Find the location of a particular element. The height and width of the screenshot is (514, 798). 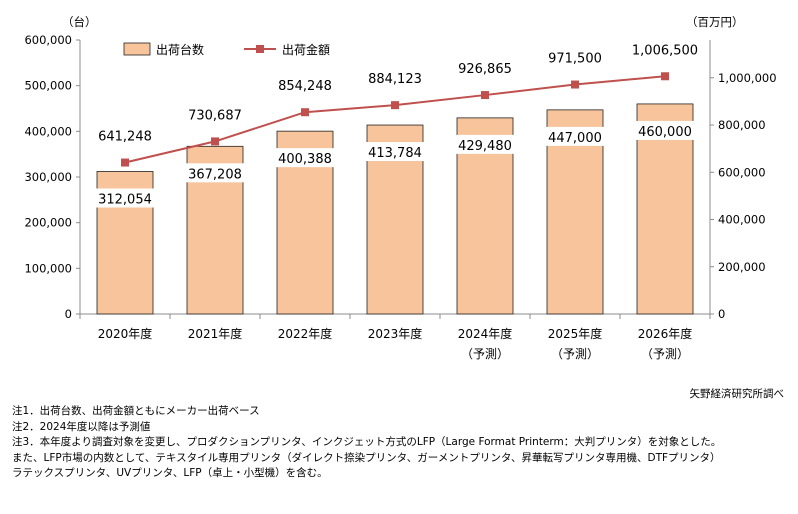

left-tick-label: 300,000 is located at coordinates (48, 177).